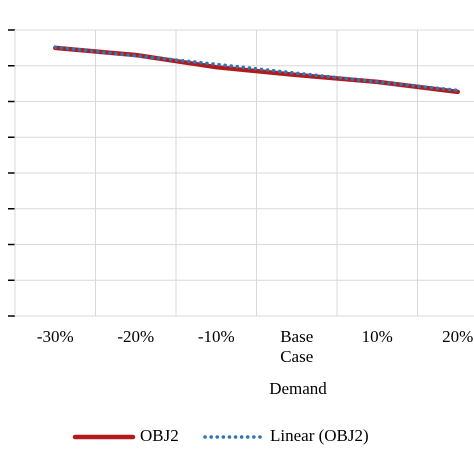 The height and width of the screenshot is (474, 474). I want to click on x-axis-title: Demand, so click(298, 388).